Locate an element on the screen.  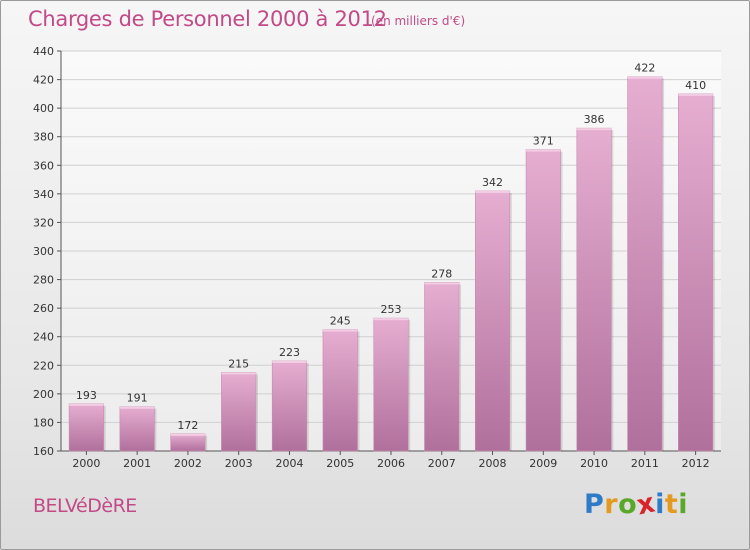
chart-title: Charges de Personnel 2000 à 2012 is located at coordinates (207, 19).